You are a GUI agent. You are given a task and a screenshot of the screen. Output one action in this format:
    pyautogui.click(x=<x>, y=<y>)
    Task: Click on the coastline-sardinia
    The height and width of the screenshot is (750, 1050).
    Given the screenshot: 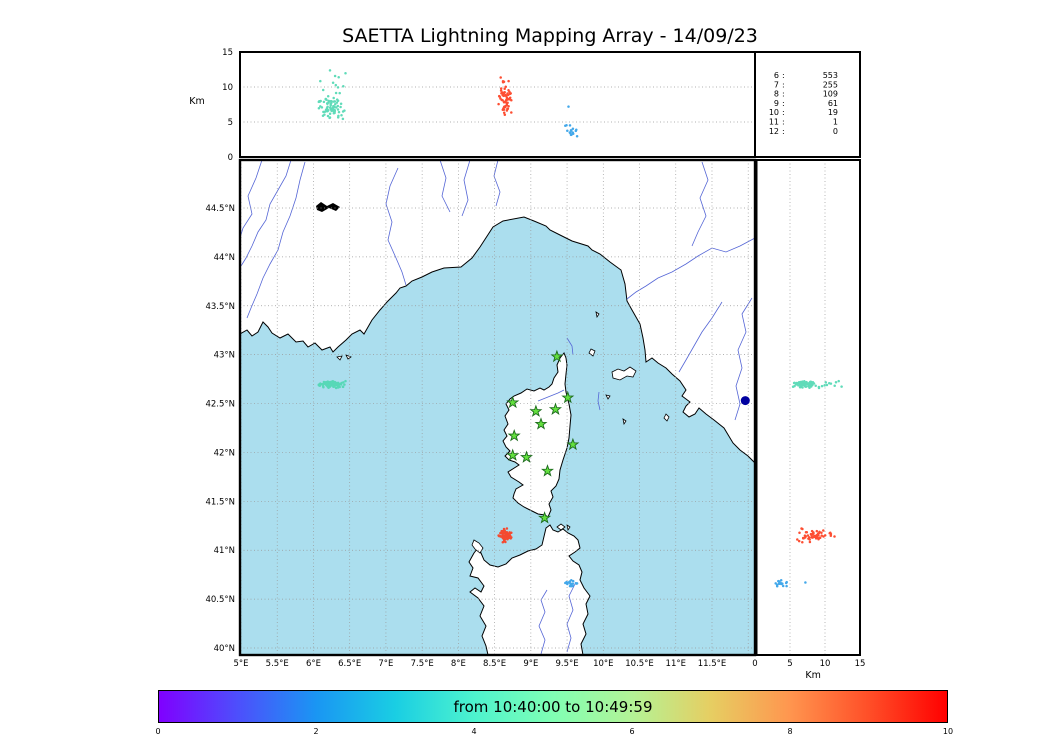 What is the action you would take?
    pyautogui.click(x=529, y=589)
    